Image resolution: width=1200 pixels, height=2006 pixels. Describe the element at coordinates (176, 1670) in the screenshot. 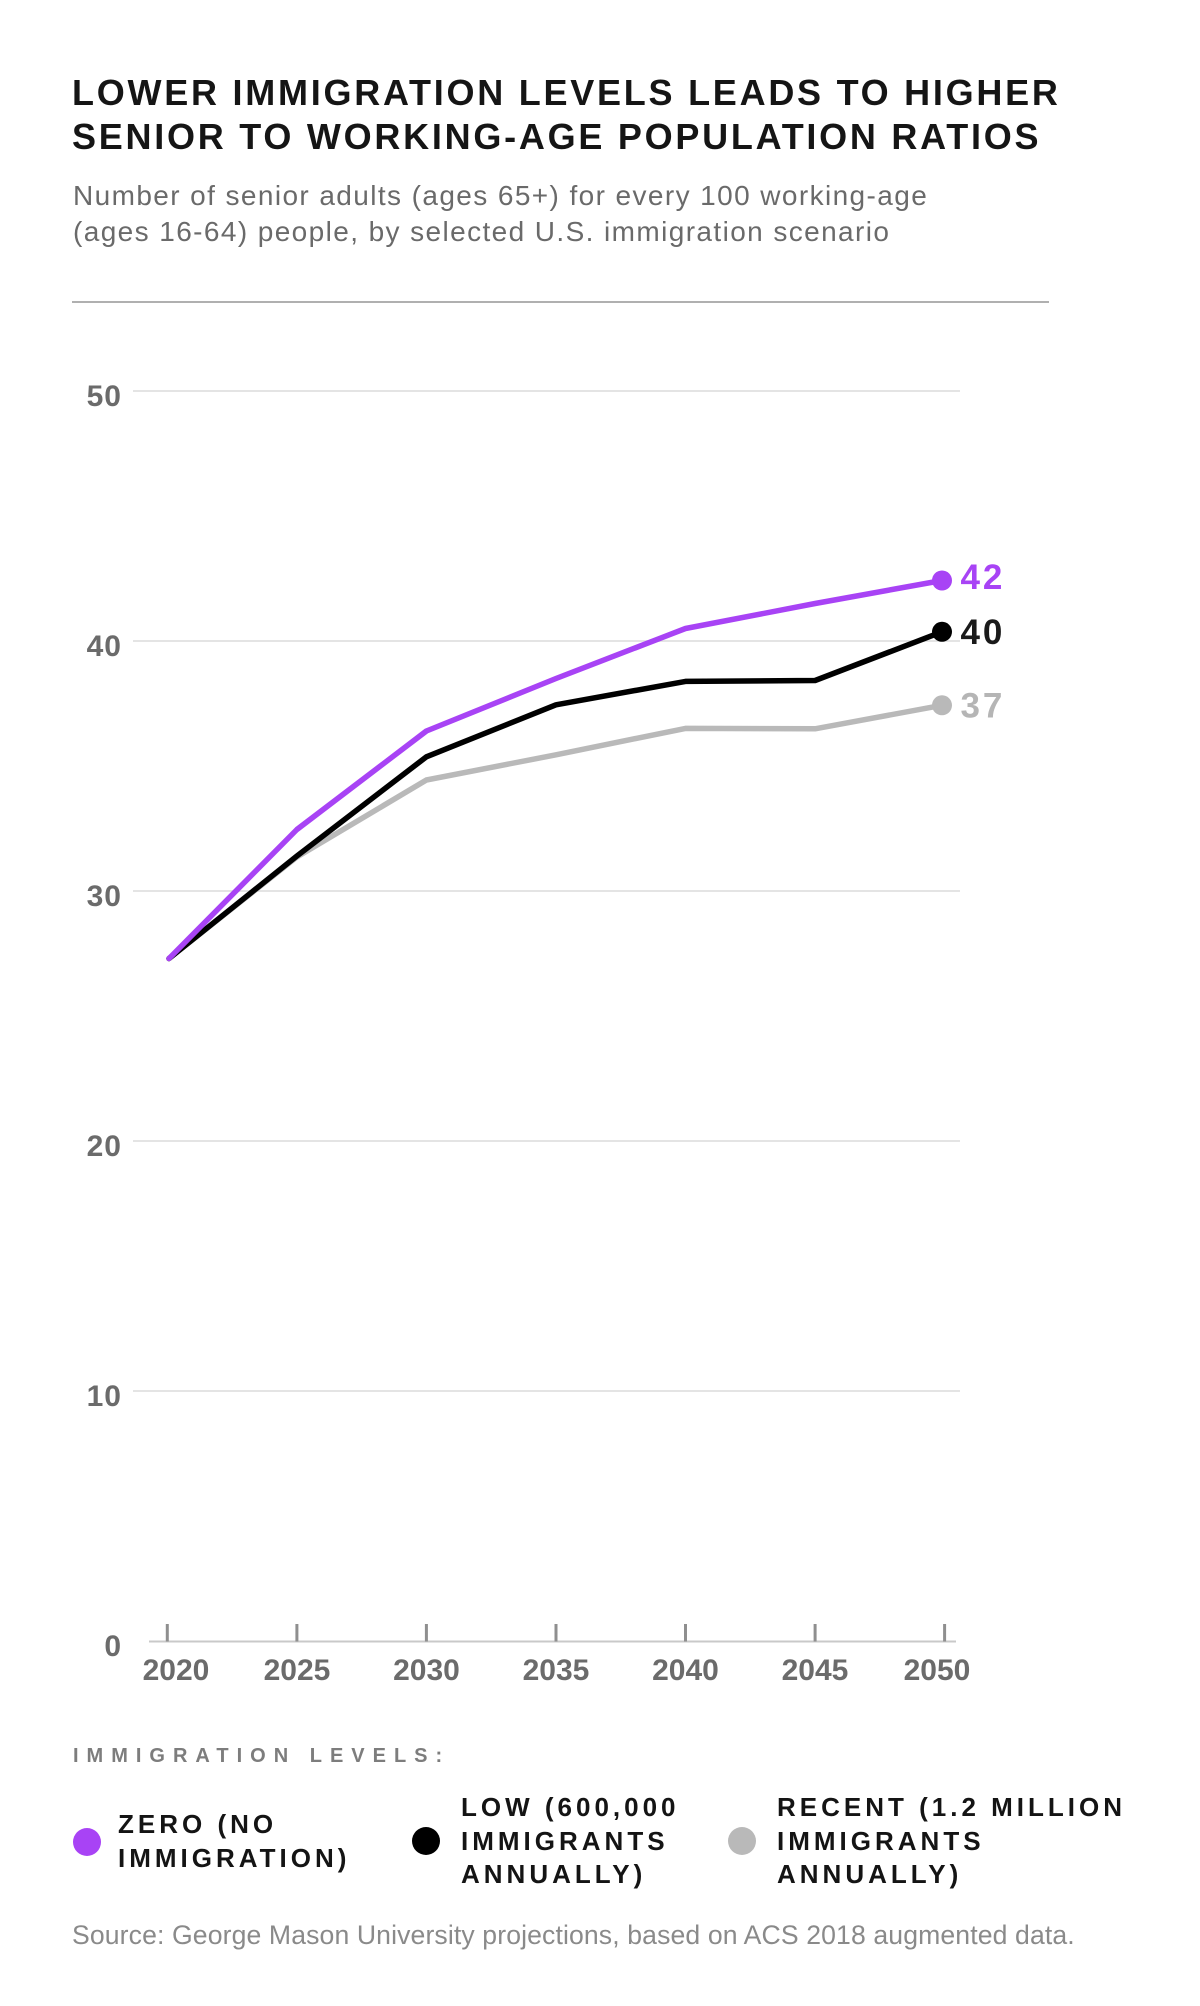

I see `svg-text: 2020` at that location.